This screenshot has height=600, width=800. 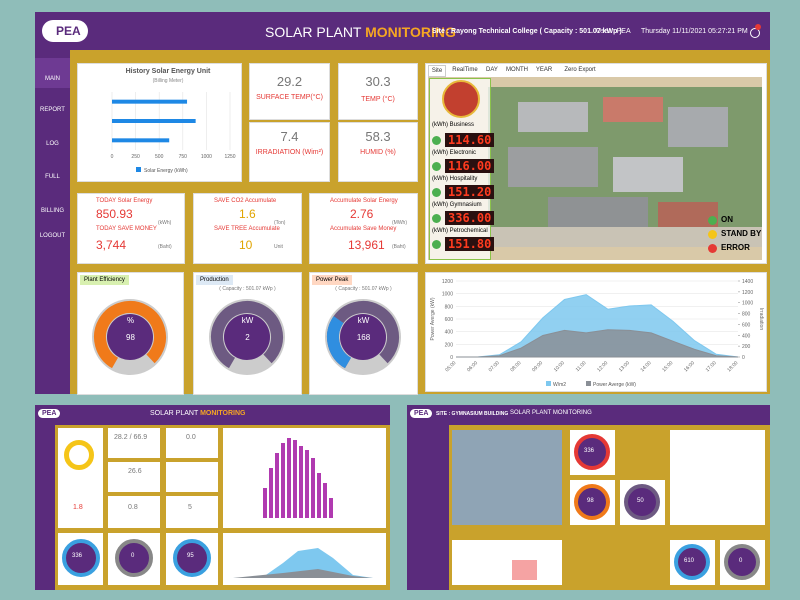 I want to click on chart-title: History Solar Energy Unit, so click(x=168, y=71).